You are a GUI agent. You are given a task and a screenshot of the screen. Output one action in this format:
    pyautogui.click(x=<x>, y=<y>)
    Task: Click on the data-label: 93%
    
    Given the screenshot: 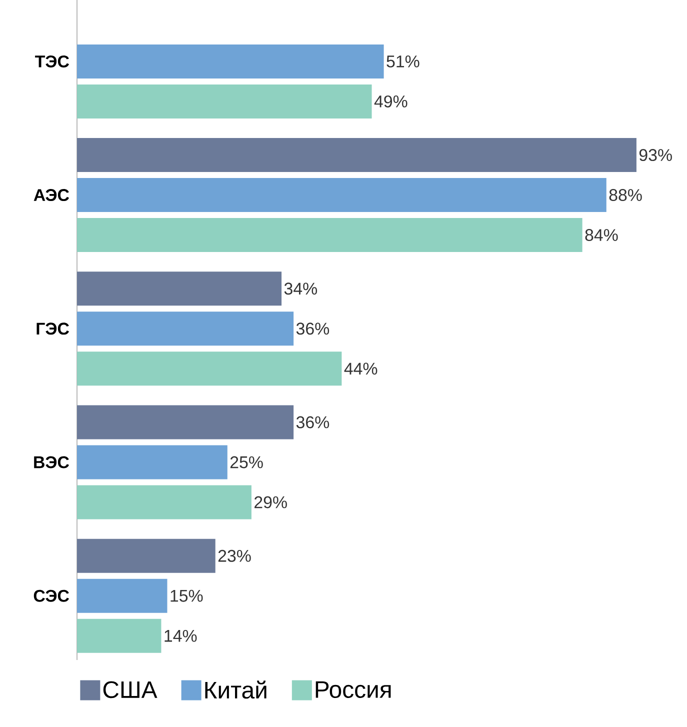 What is the action you would take?
    pyautogui.click(x=655, y=155)
    